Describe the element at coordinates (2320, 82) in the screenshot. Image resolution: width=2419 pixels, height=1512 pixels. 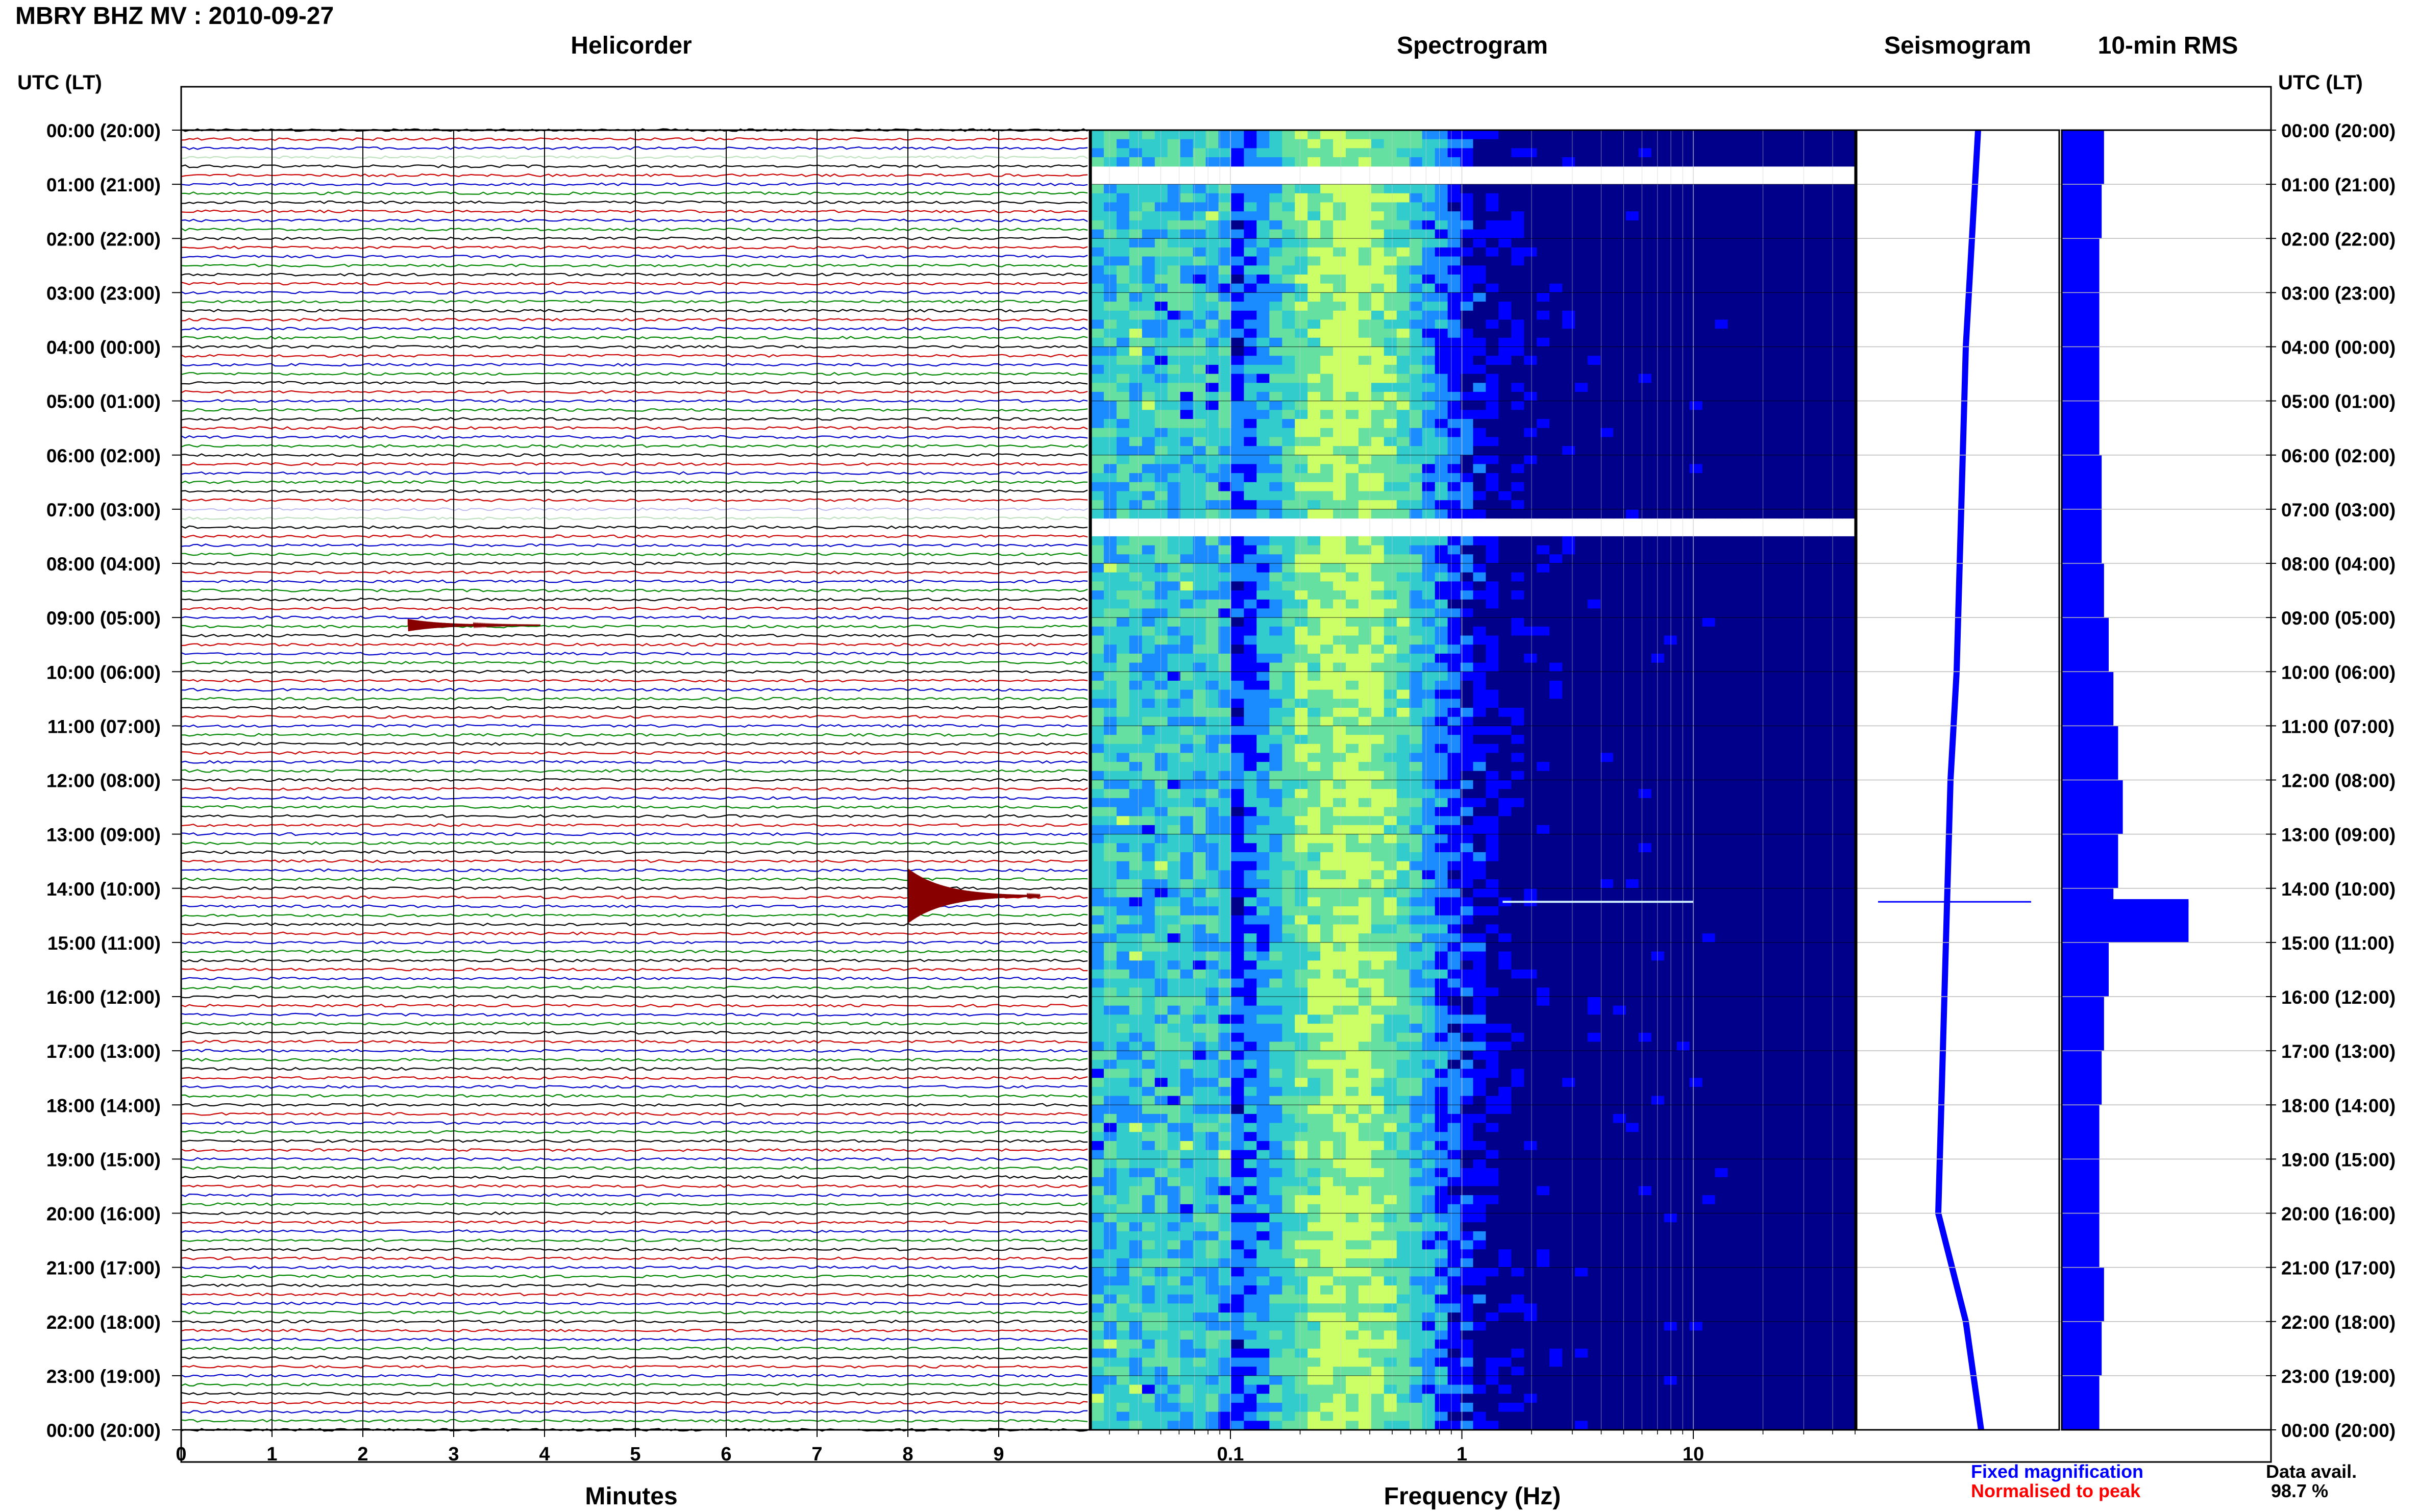
I see `utc-header-right: UTC (LT)` at that location.